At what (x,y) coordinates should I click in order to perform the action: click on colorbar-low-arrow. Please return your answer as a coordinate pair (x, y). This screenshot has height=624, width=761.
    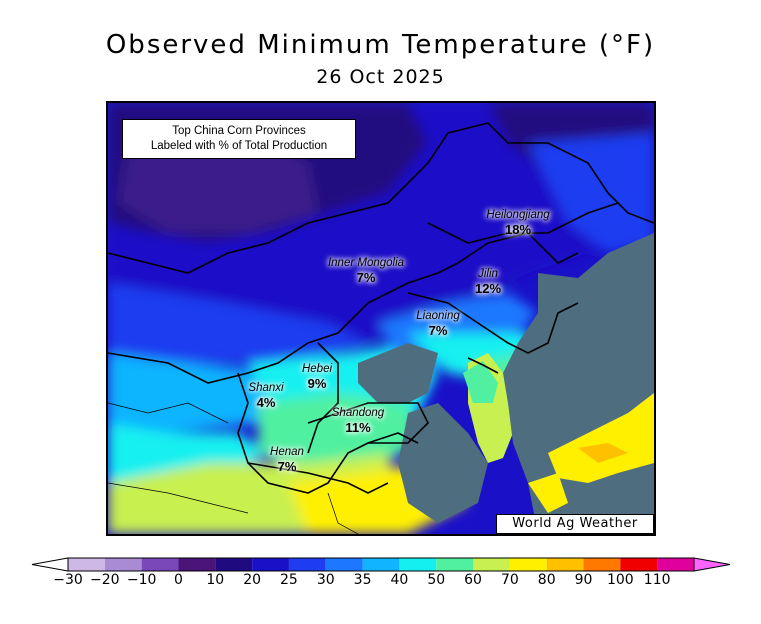
    Looking at the image, I should click on (50, 564).